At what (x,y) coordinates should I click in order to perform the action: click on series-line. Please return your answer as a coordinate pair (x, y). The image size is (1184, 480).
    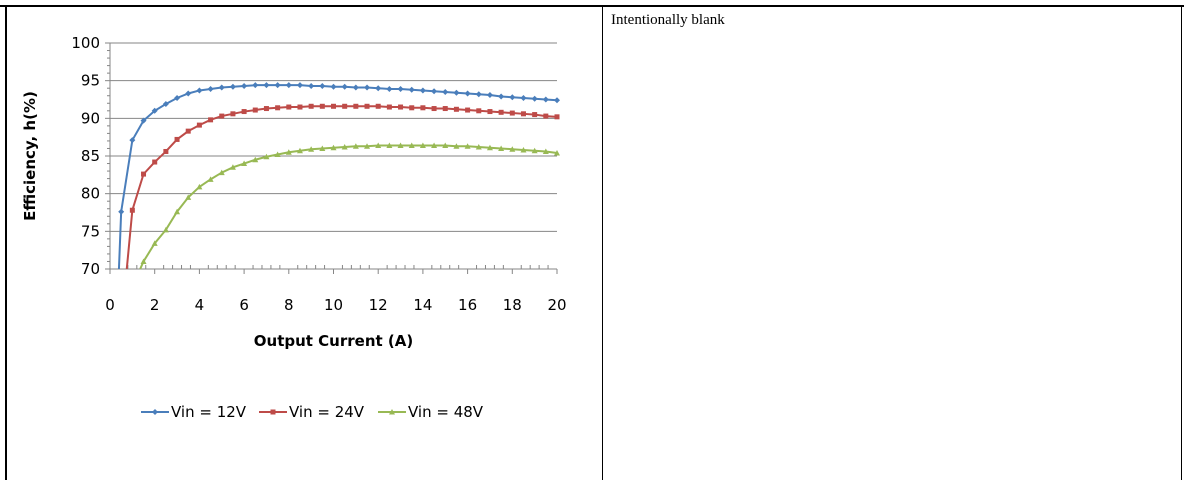
    Looking at the image, I should click on (348, 207).